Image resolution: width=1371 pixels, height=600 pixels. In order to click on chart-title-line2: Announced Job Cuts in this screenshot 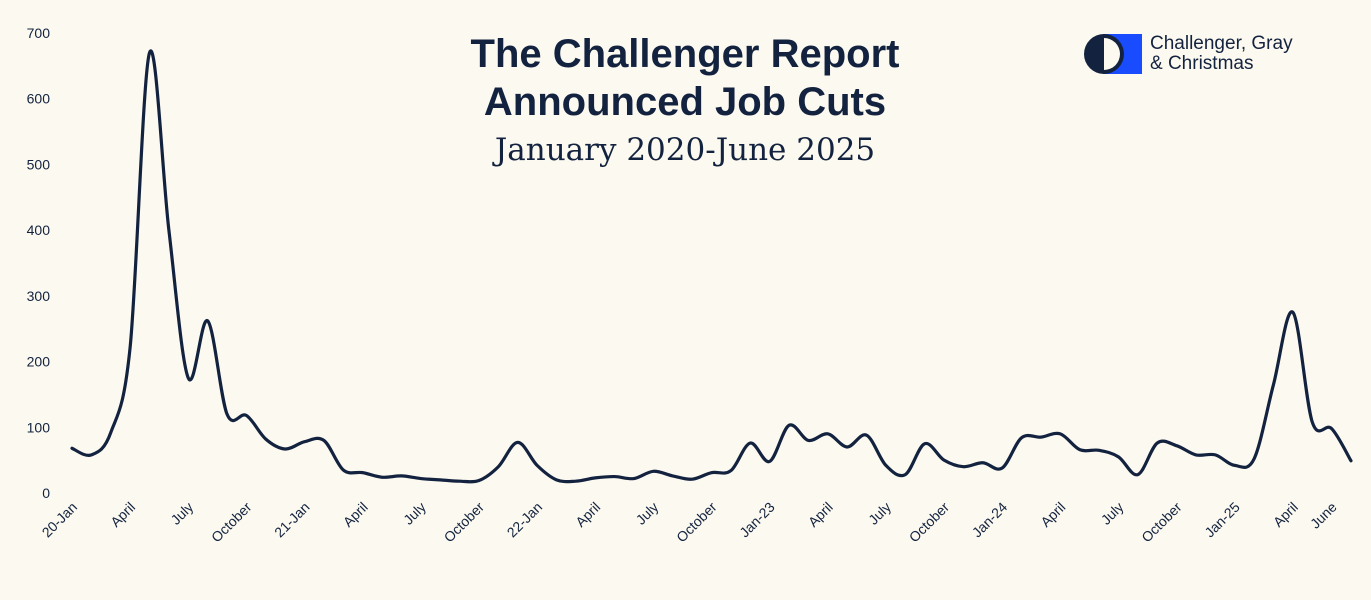, I will do `click(685, 102)`.